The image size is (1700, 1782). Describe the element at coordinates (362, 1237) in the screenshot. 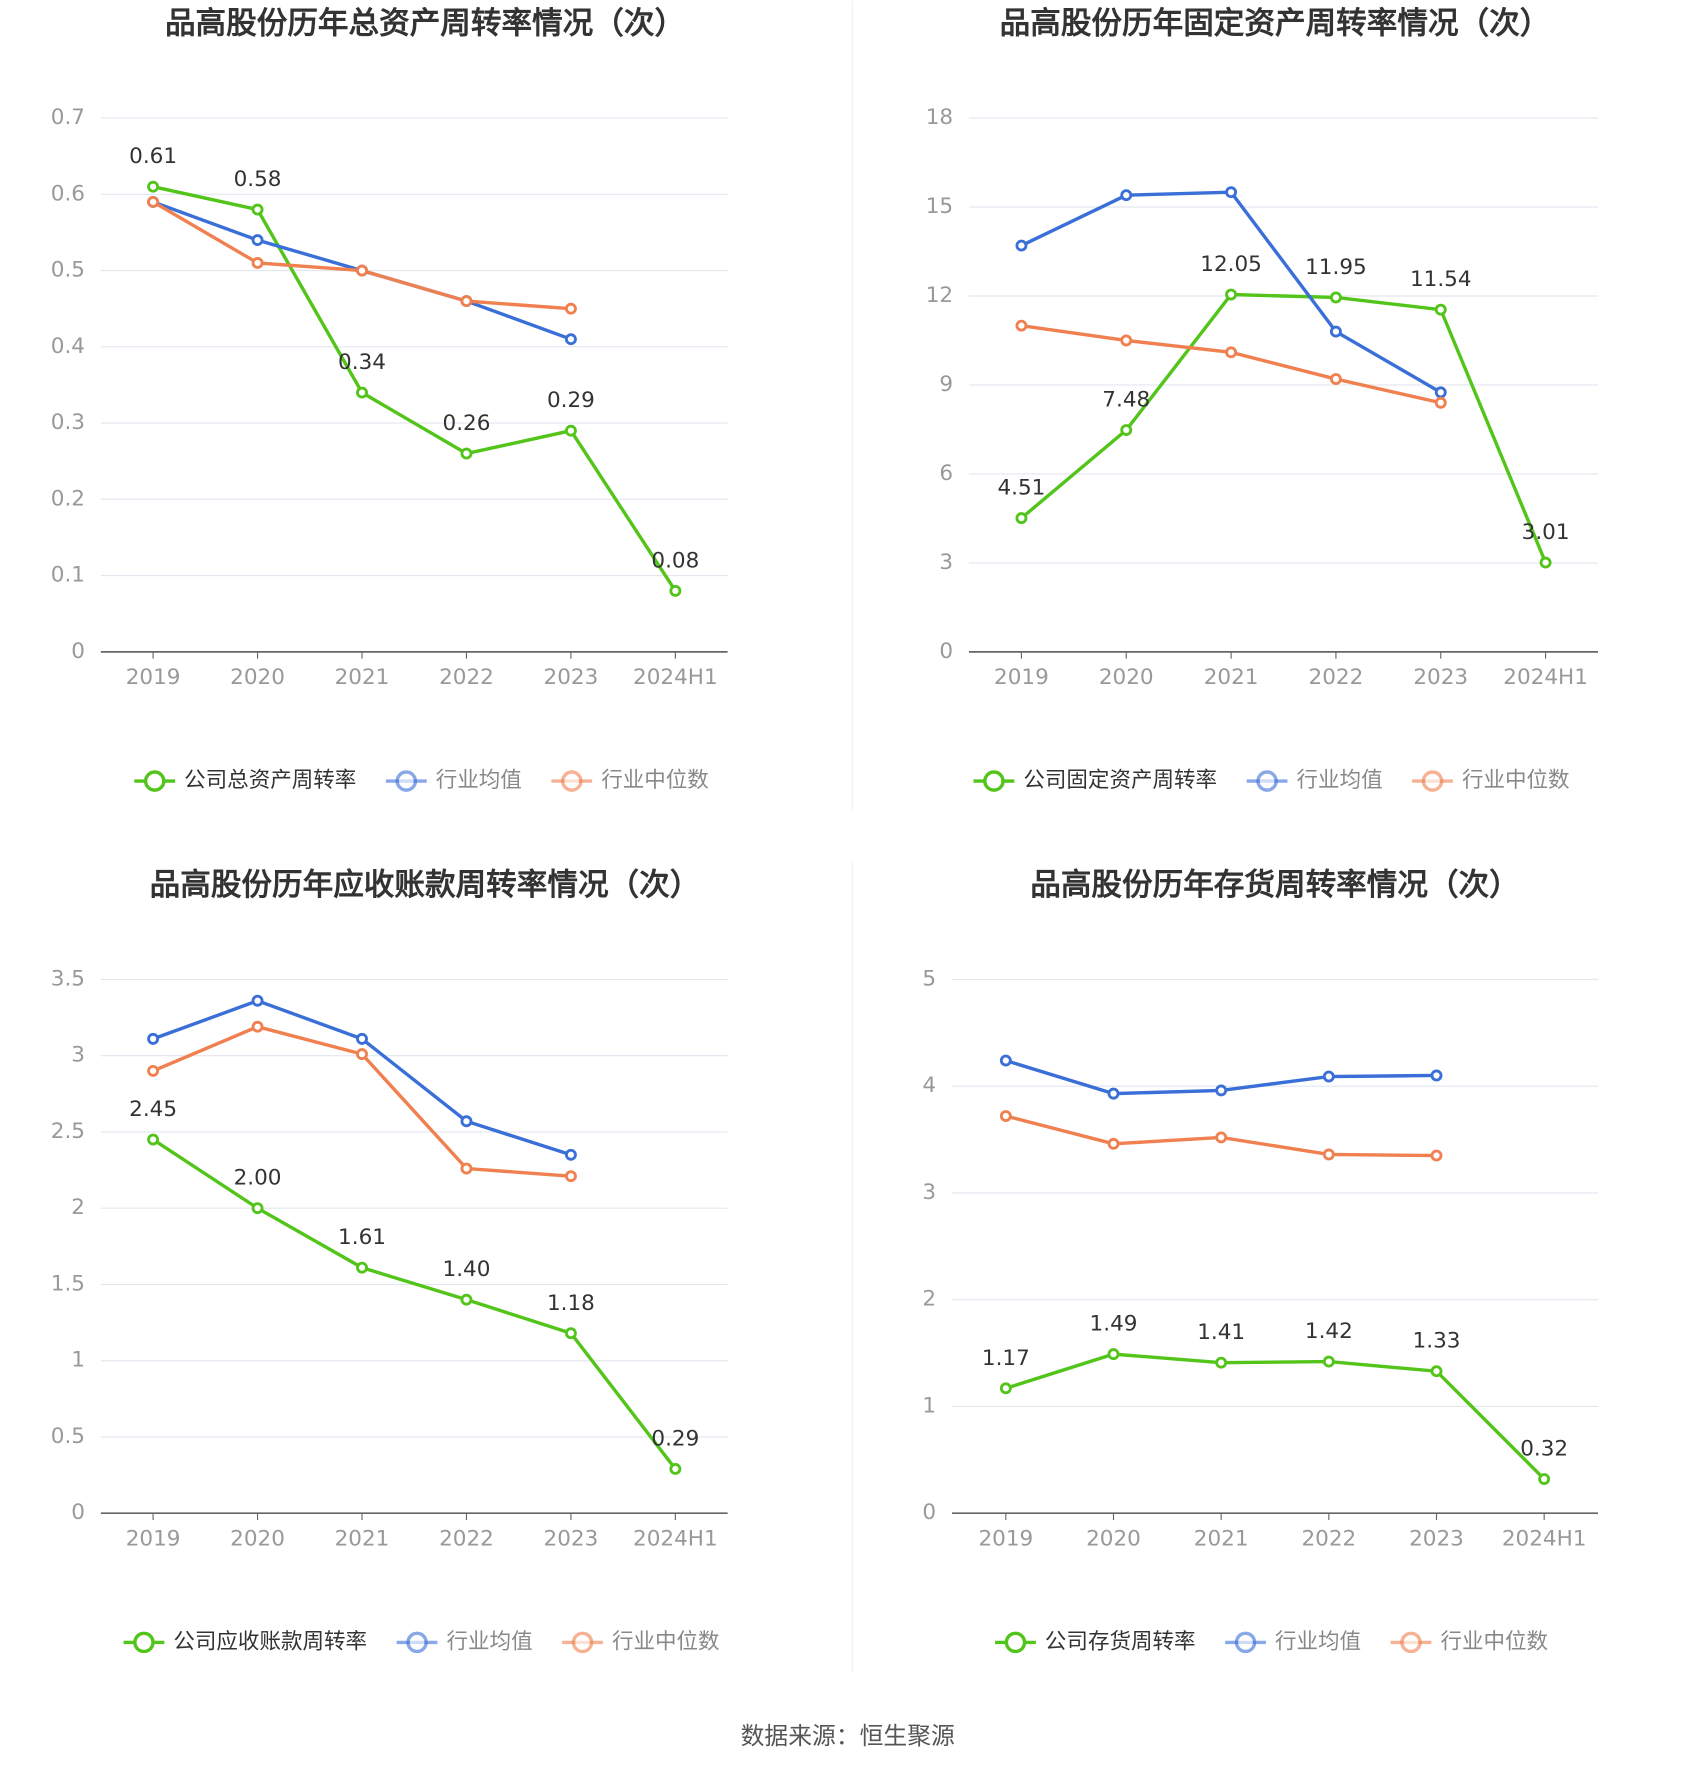

I see `value-label: 1.61` at that location.